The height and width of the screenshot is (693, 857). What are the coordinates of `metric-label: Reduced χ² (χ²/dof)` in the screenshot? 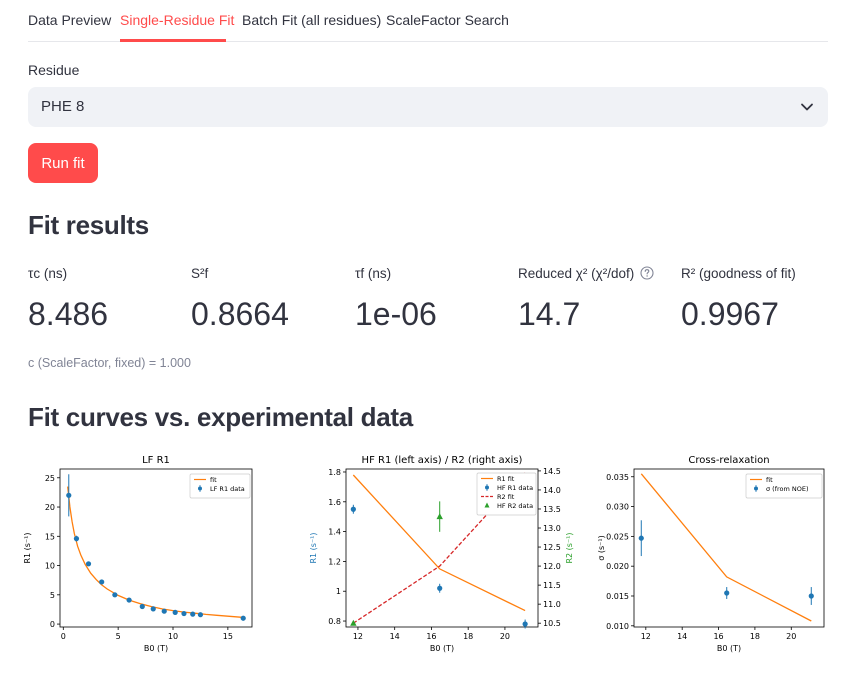 It's located at (576, 273).